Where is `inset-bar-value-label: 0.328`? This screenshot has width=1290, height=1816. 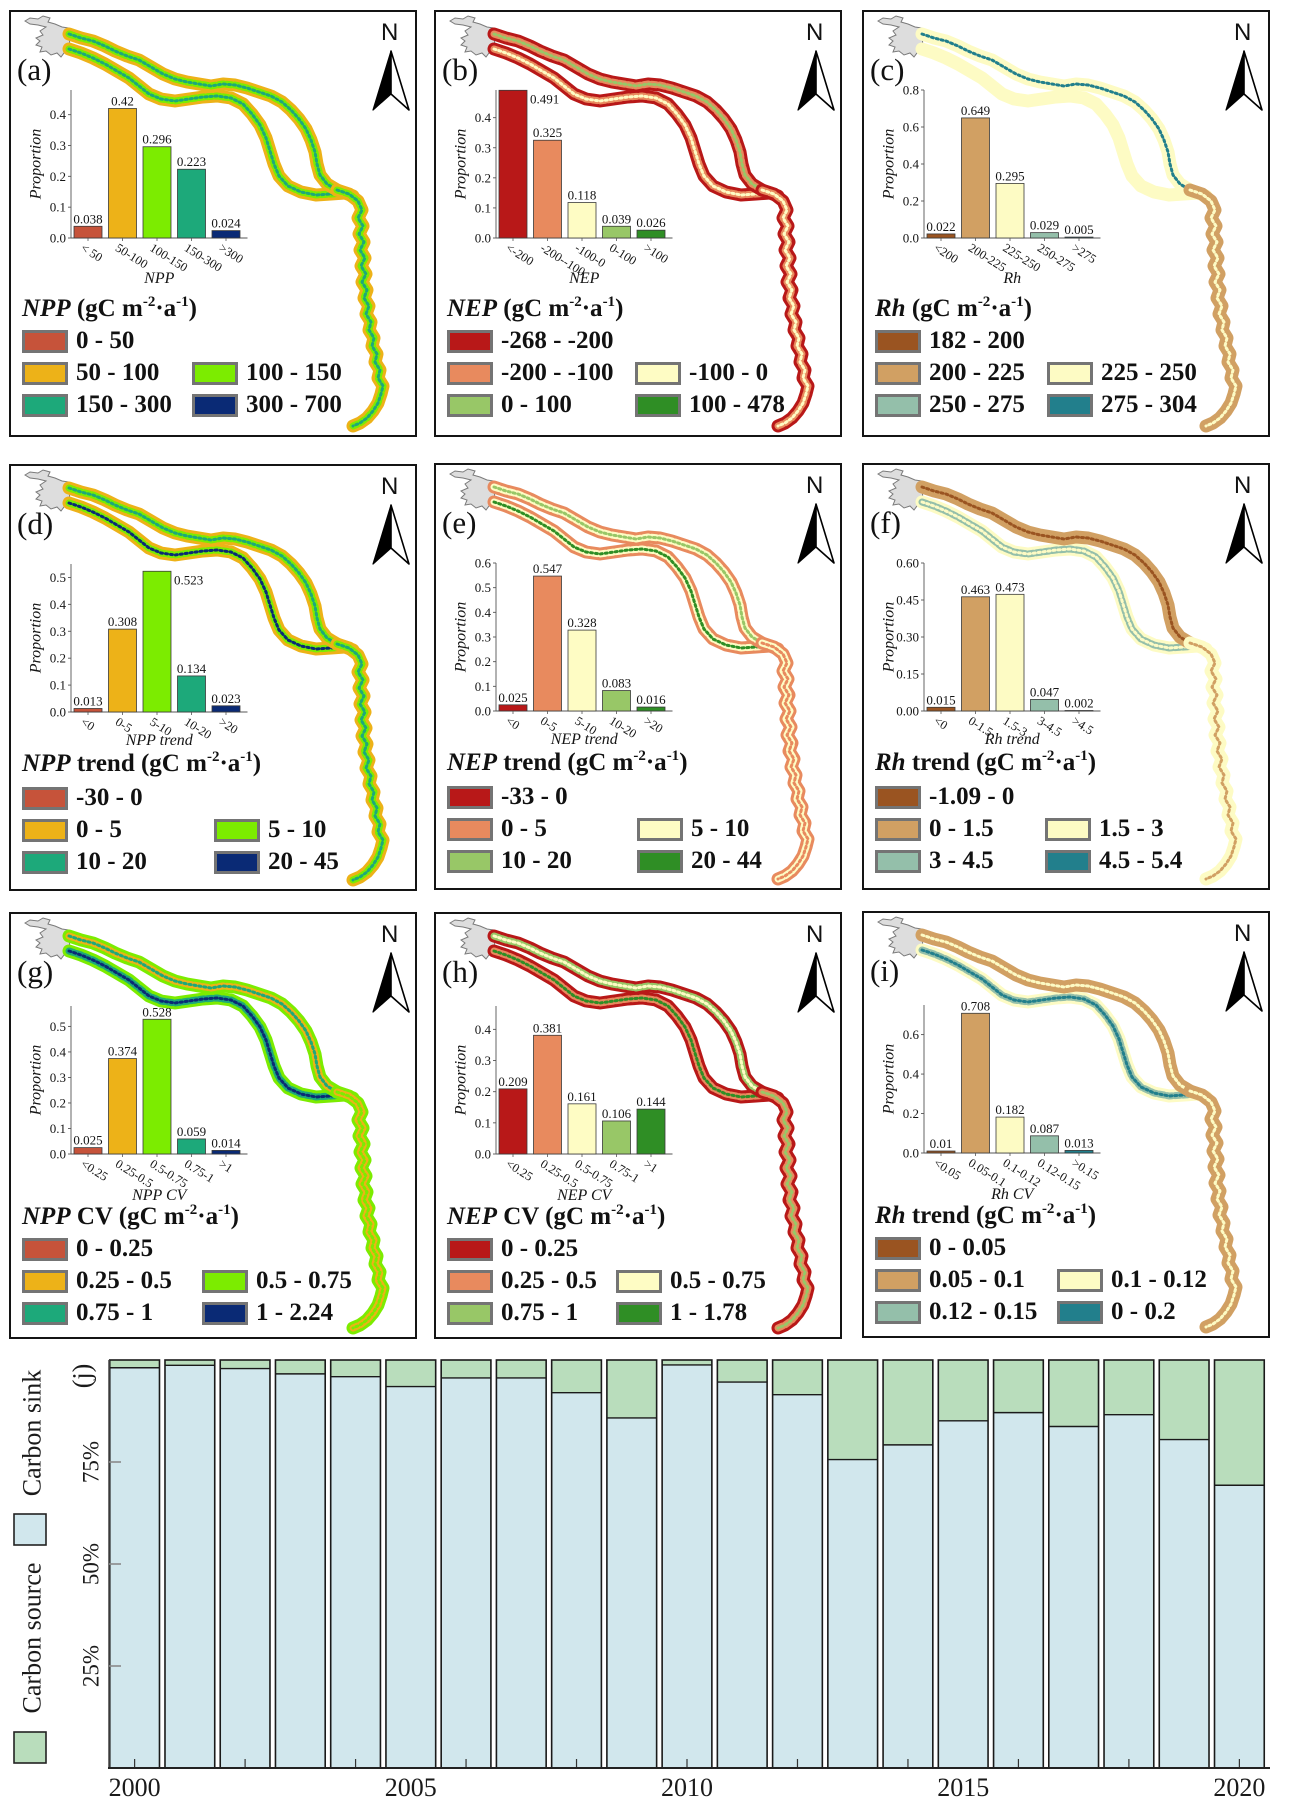 inset-bar-value-label: 0.328 is located at coordinates (581, 622).